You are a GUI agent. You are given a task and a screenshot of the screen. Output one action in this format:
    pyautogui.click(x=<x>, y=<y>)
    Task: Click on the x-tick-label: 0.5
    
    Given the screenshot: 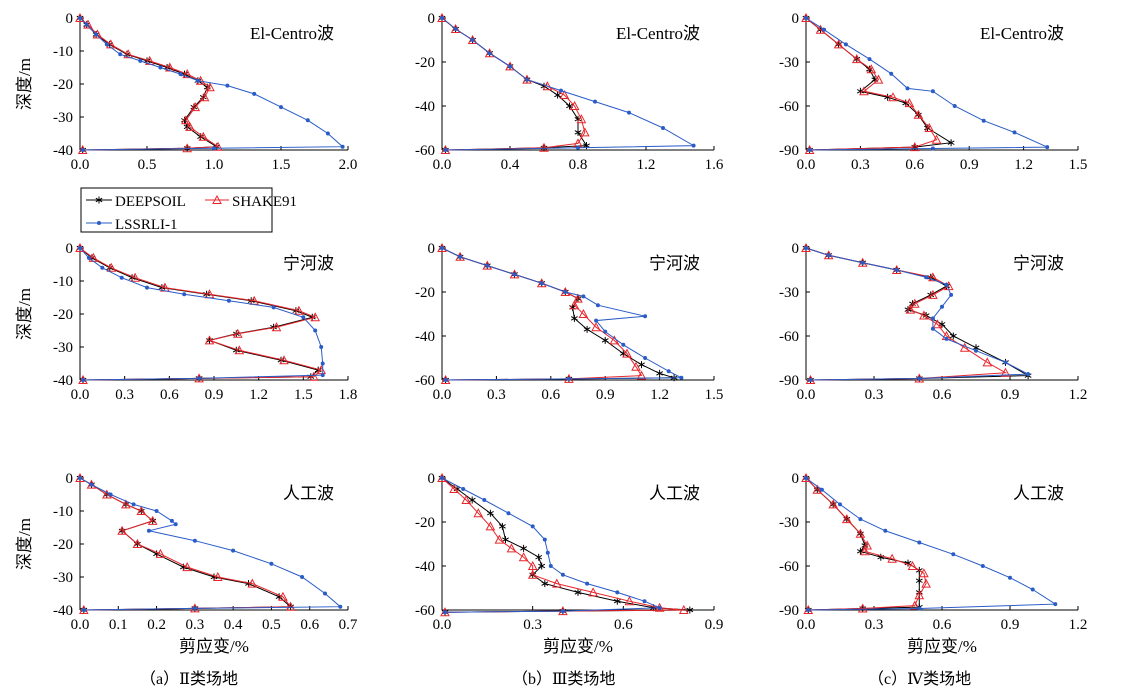 What is the action you would take?
    pyautogui.click(x=147, y=165)
    